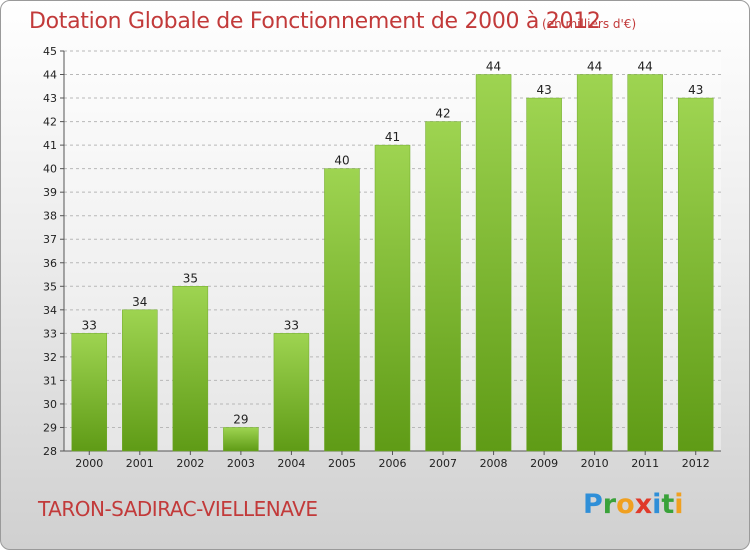  I want to click on y-tick-label: 43, so click(50, 98).